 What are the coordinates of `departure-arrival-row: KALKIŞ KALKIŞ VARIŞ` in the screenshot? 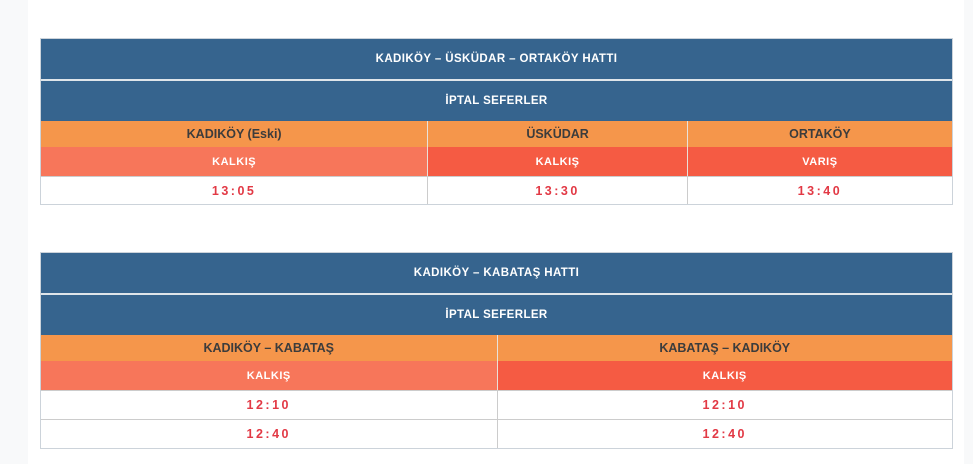 It's located at (496, 161).